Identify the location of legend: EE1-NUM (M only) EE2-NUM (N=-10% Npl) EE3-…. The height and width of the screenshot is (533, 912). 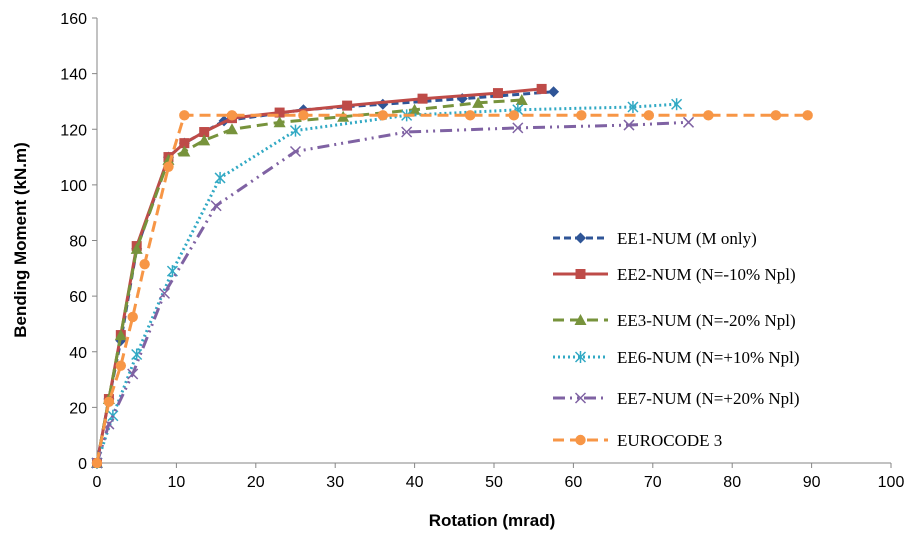
(676, 339).